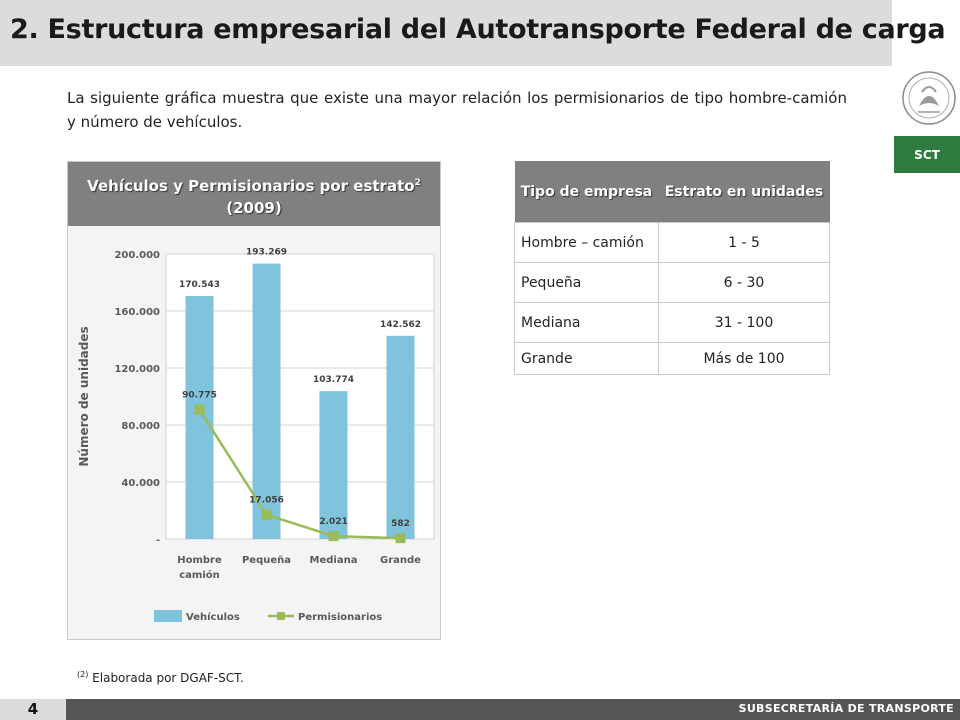  What do you see at coordinates (251, 186) in the screenshot?
I see `chart-title-line1: Vehículos y Permisionarios por estrato` at bounding box center [251, 186].